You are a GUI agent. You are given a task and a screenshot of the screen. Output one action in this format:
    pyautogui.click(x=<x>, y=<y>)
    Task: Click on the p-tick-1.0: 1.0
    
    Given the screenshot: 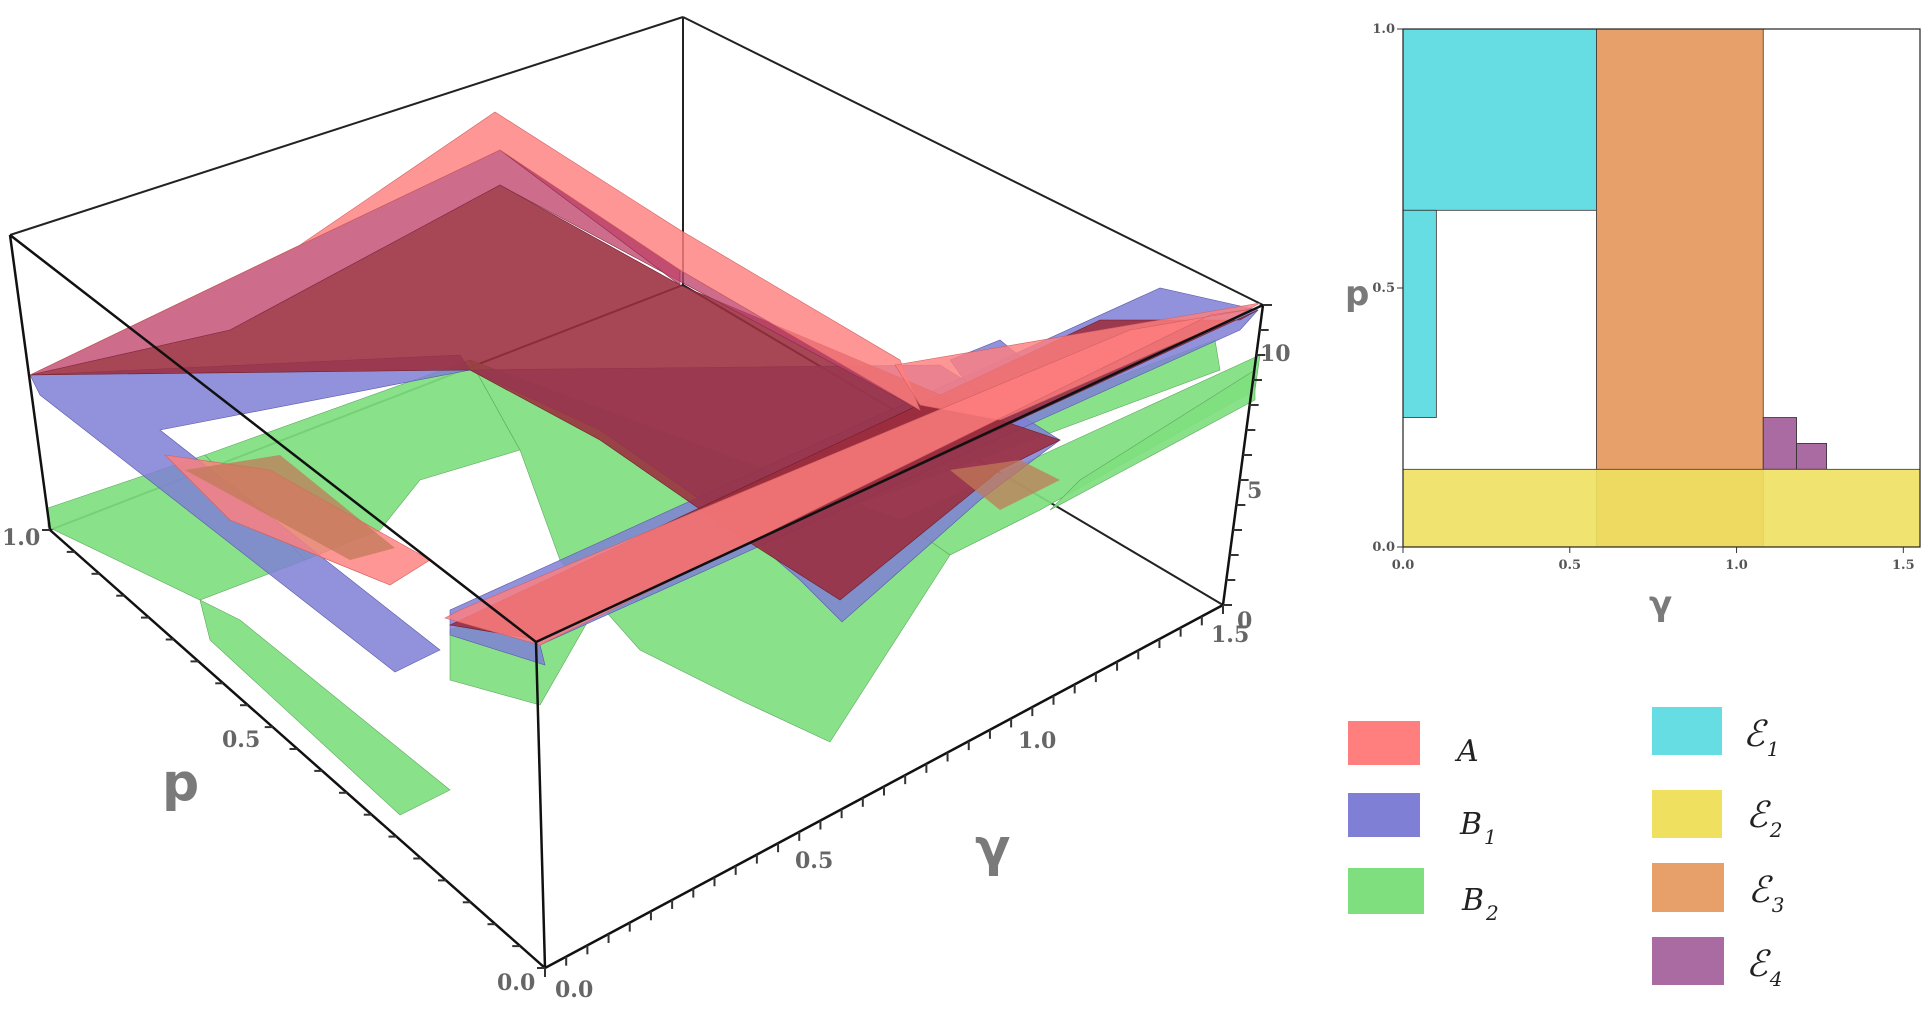 What is the action you would take?
    pyautogui.click(x=21, y=538)
    